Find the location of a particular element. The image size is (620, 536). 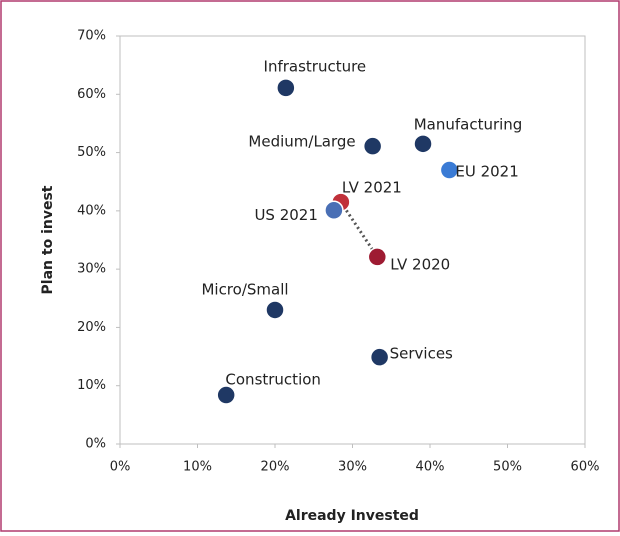

x-tick-label: 60% is located at coordinates (585, 467).